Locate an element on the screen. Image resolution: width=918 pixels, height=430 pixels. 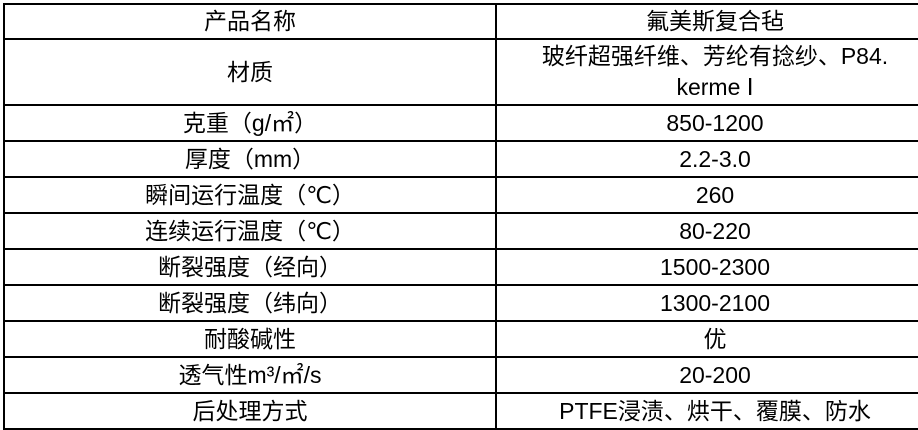
table-row: 瞬间运行温度（℃） 260 is located at coordinates (460, 195).